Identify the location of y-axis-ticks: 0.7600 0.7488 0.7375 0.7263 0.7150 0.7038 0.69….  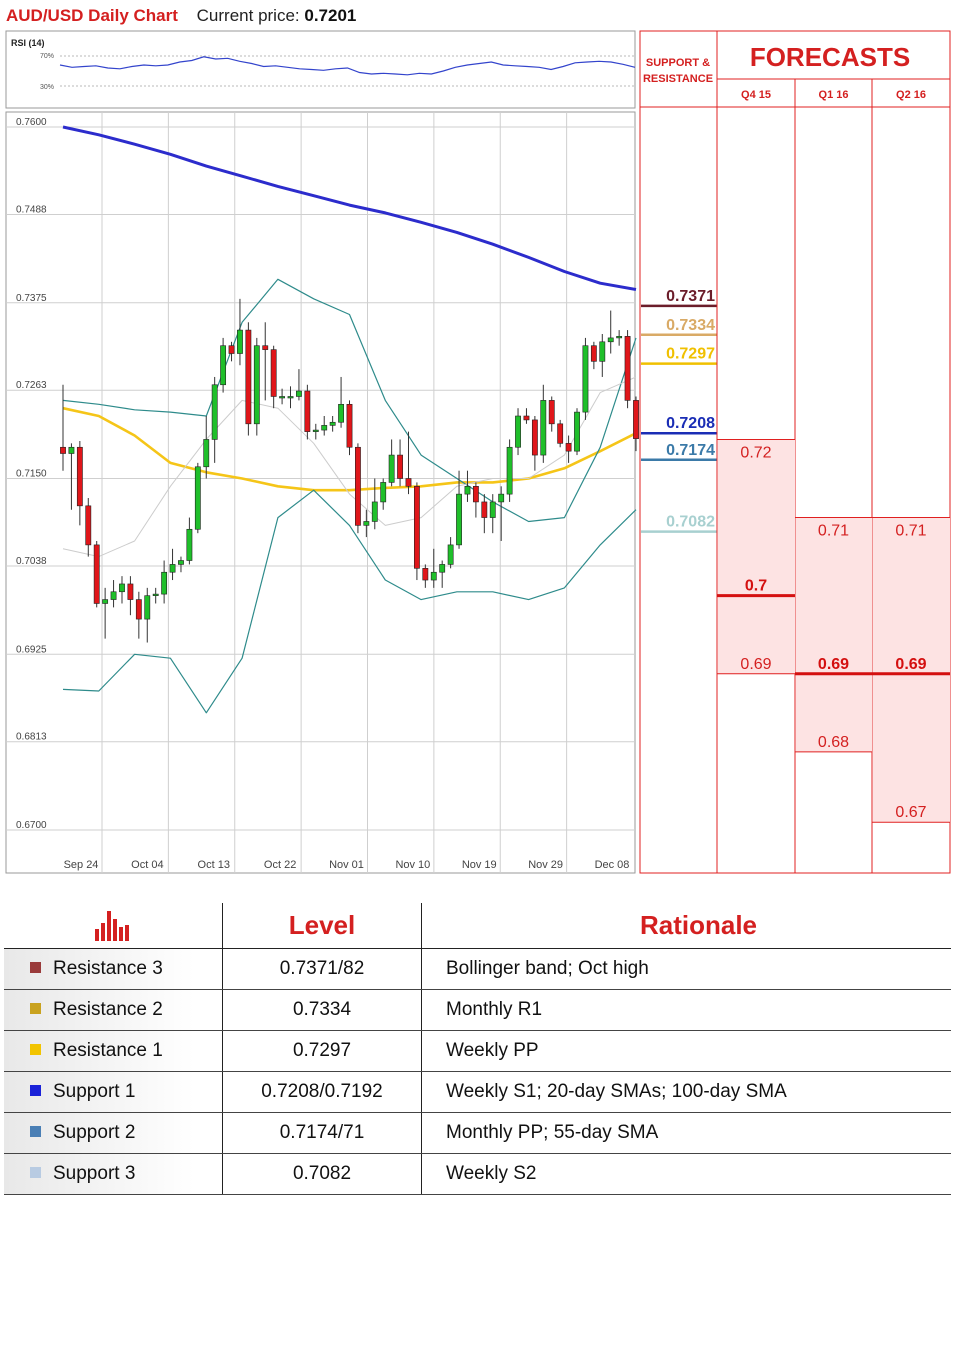
(31, 474).